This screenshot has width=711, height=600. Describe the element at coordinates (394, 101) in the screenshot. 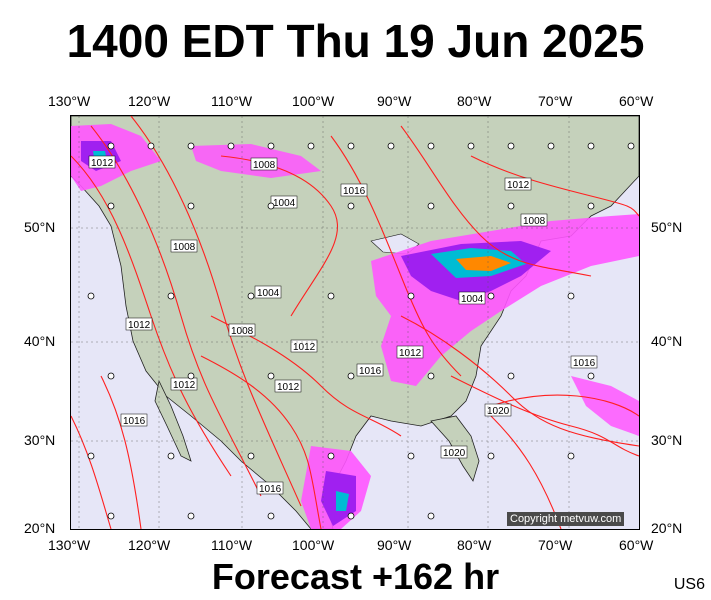

I see `lon-tick-top: 90°W` at that location.